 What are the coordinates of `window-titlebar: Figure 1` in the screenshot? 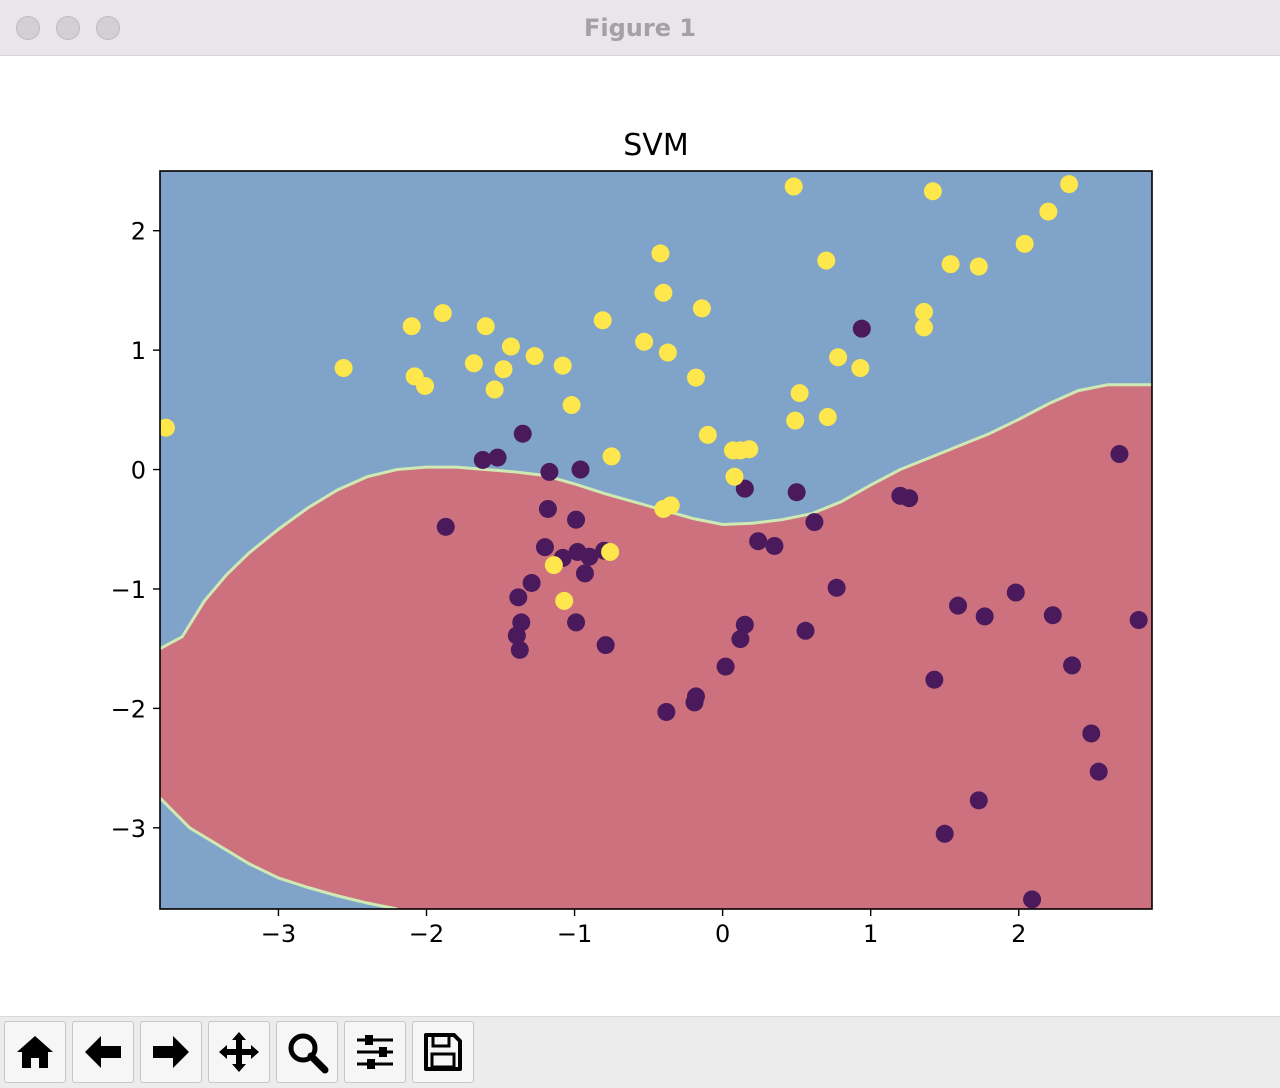 It's located at (640, 28).